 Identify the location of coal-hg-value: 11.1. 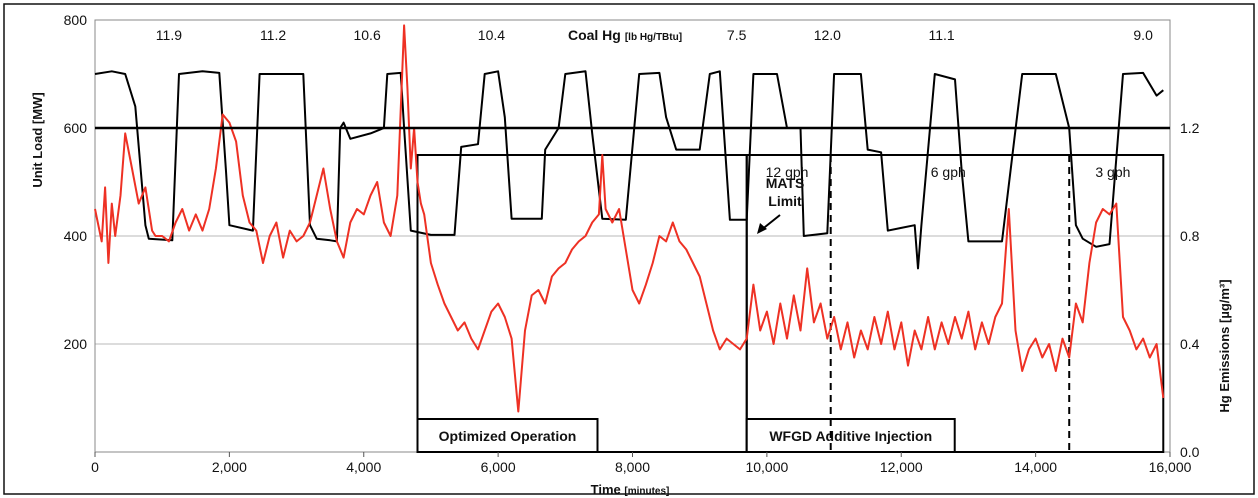
(941, 35).